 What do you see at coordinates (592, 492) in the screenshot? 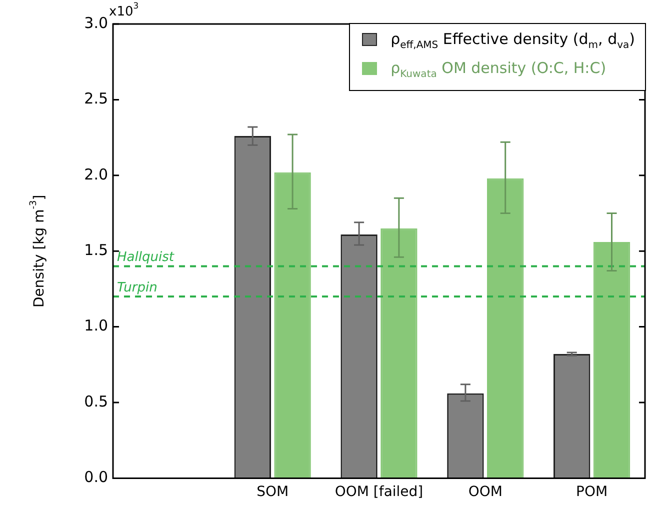
I see `x-tick-label: POM` at bounding box center [592, 492].